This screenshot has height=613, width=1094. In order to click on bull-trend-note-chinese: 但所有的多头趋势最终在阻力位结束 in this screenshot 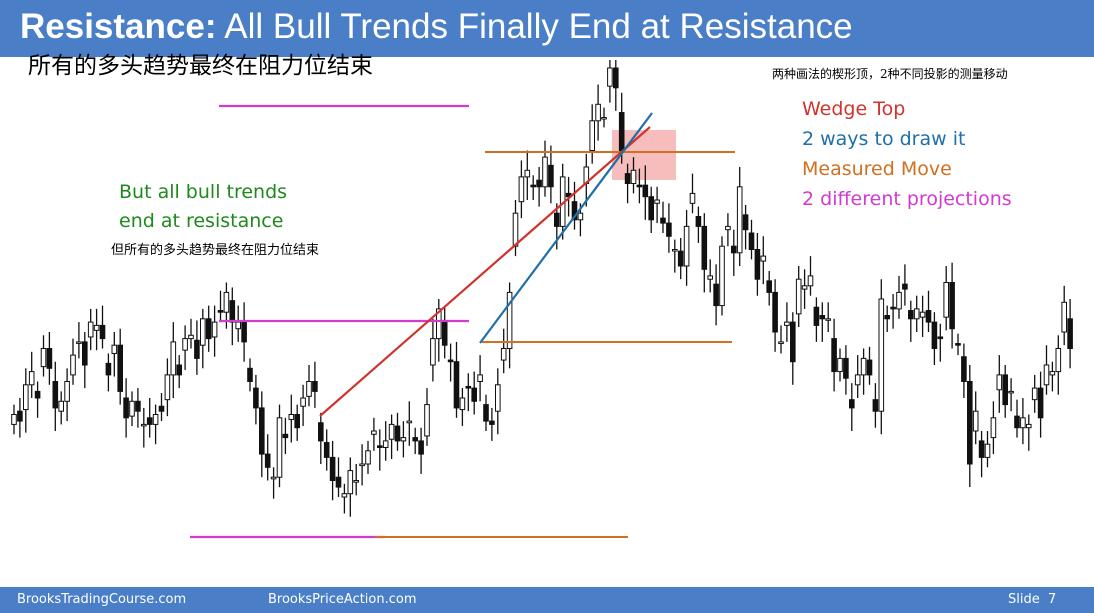, I will do `click(215, 250)`.